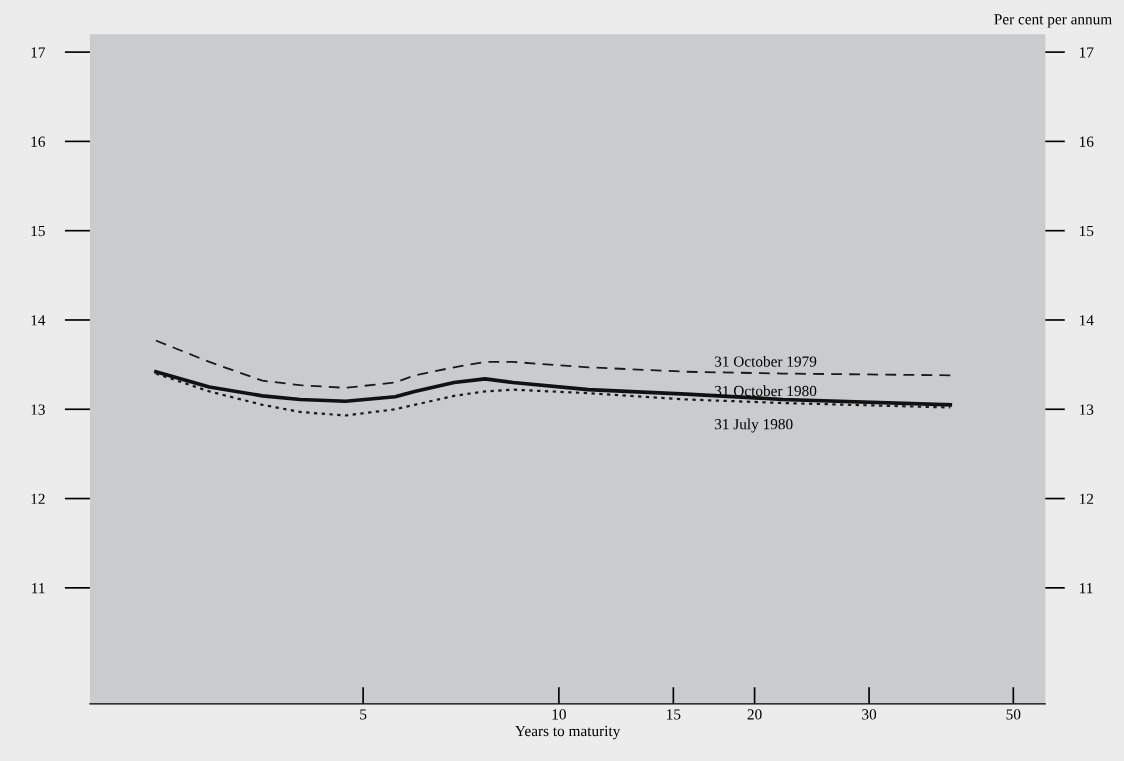  Describe the element at coordinates (559, 714) in the screenshot. I see `x-tick-label: 10` at that location.